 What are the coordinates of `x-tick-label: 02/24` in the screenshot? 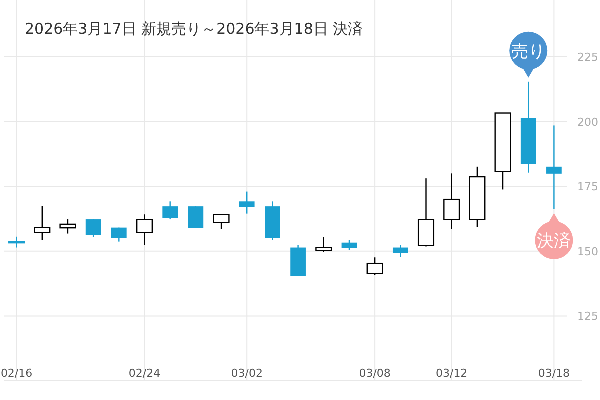 It's located at (144, 373).